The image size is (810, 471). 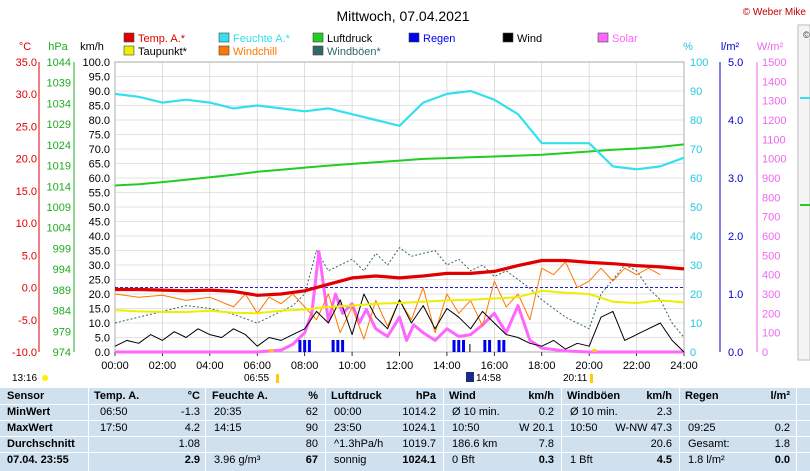 I want to click on solar-tick-label: 1500, so click(x=774, y=63).